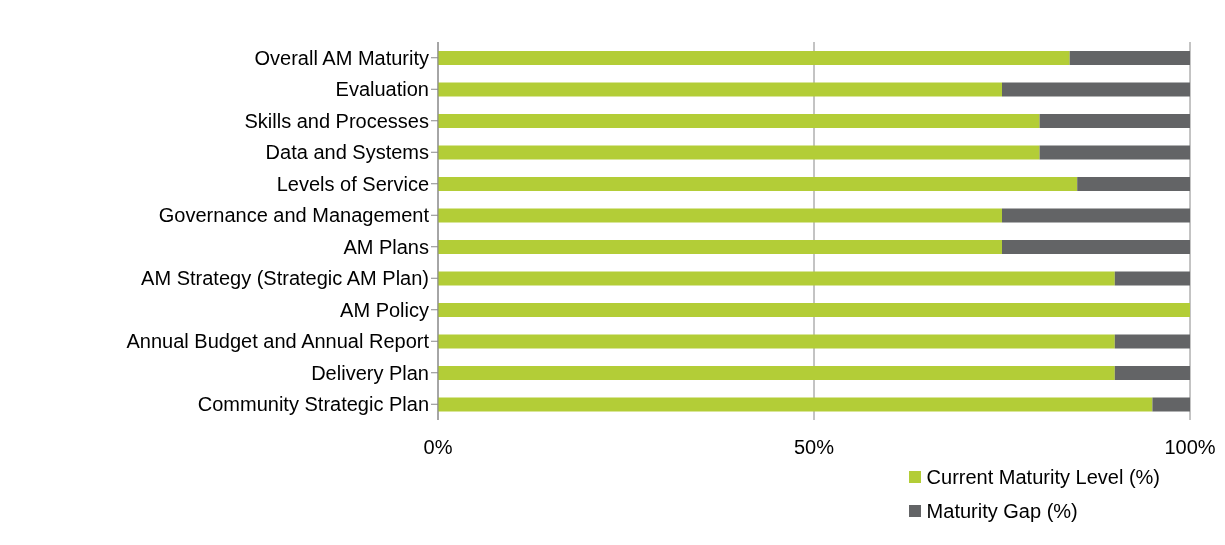 This screenshot has width=1225, height=545. Describe the element at coordinates (285, 278) in the screenshot. I see `y-tick-label: AM Strategy (Strategic AM Plan)` at that location.